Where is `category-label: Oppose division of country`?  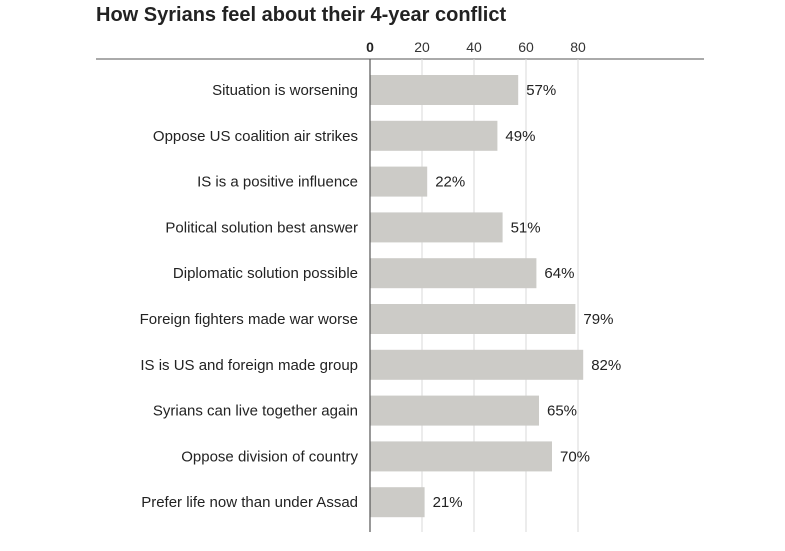 category-label: Oppose division of country is located at coordinates (269, 456).